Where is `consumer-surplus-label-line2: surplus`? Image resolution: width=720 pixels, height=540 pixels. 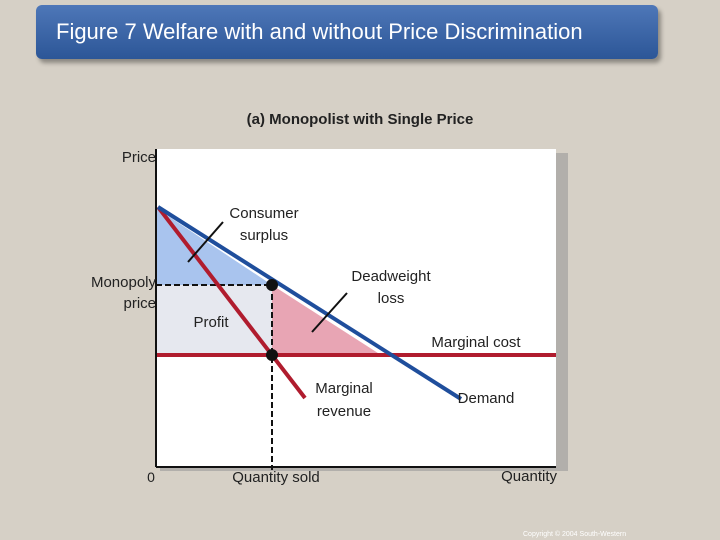
consumer-surplus-label-line2: surplus is located at coordinates (264, 235).